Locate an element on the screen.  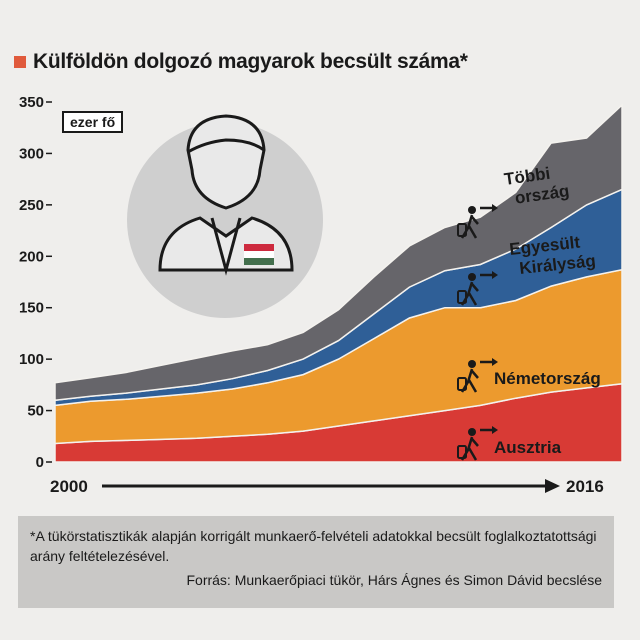
x-tick-end: 2016 is located at coordinates (585, 486).